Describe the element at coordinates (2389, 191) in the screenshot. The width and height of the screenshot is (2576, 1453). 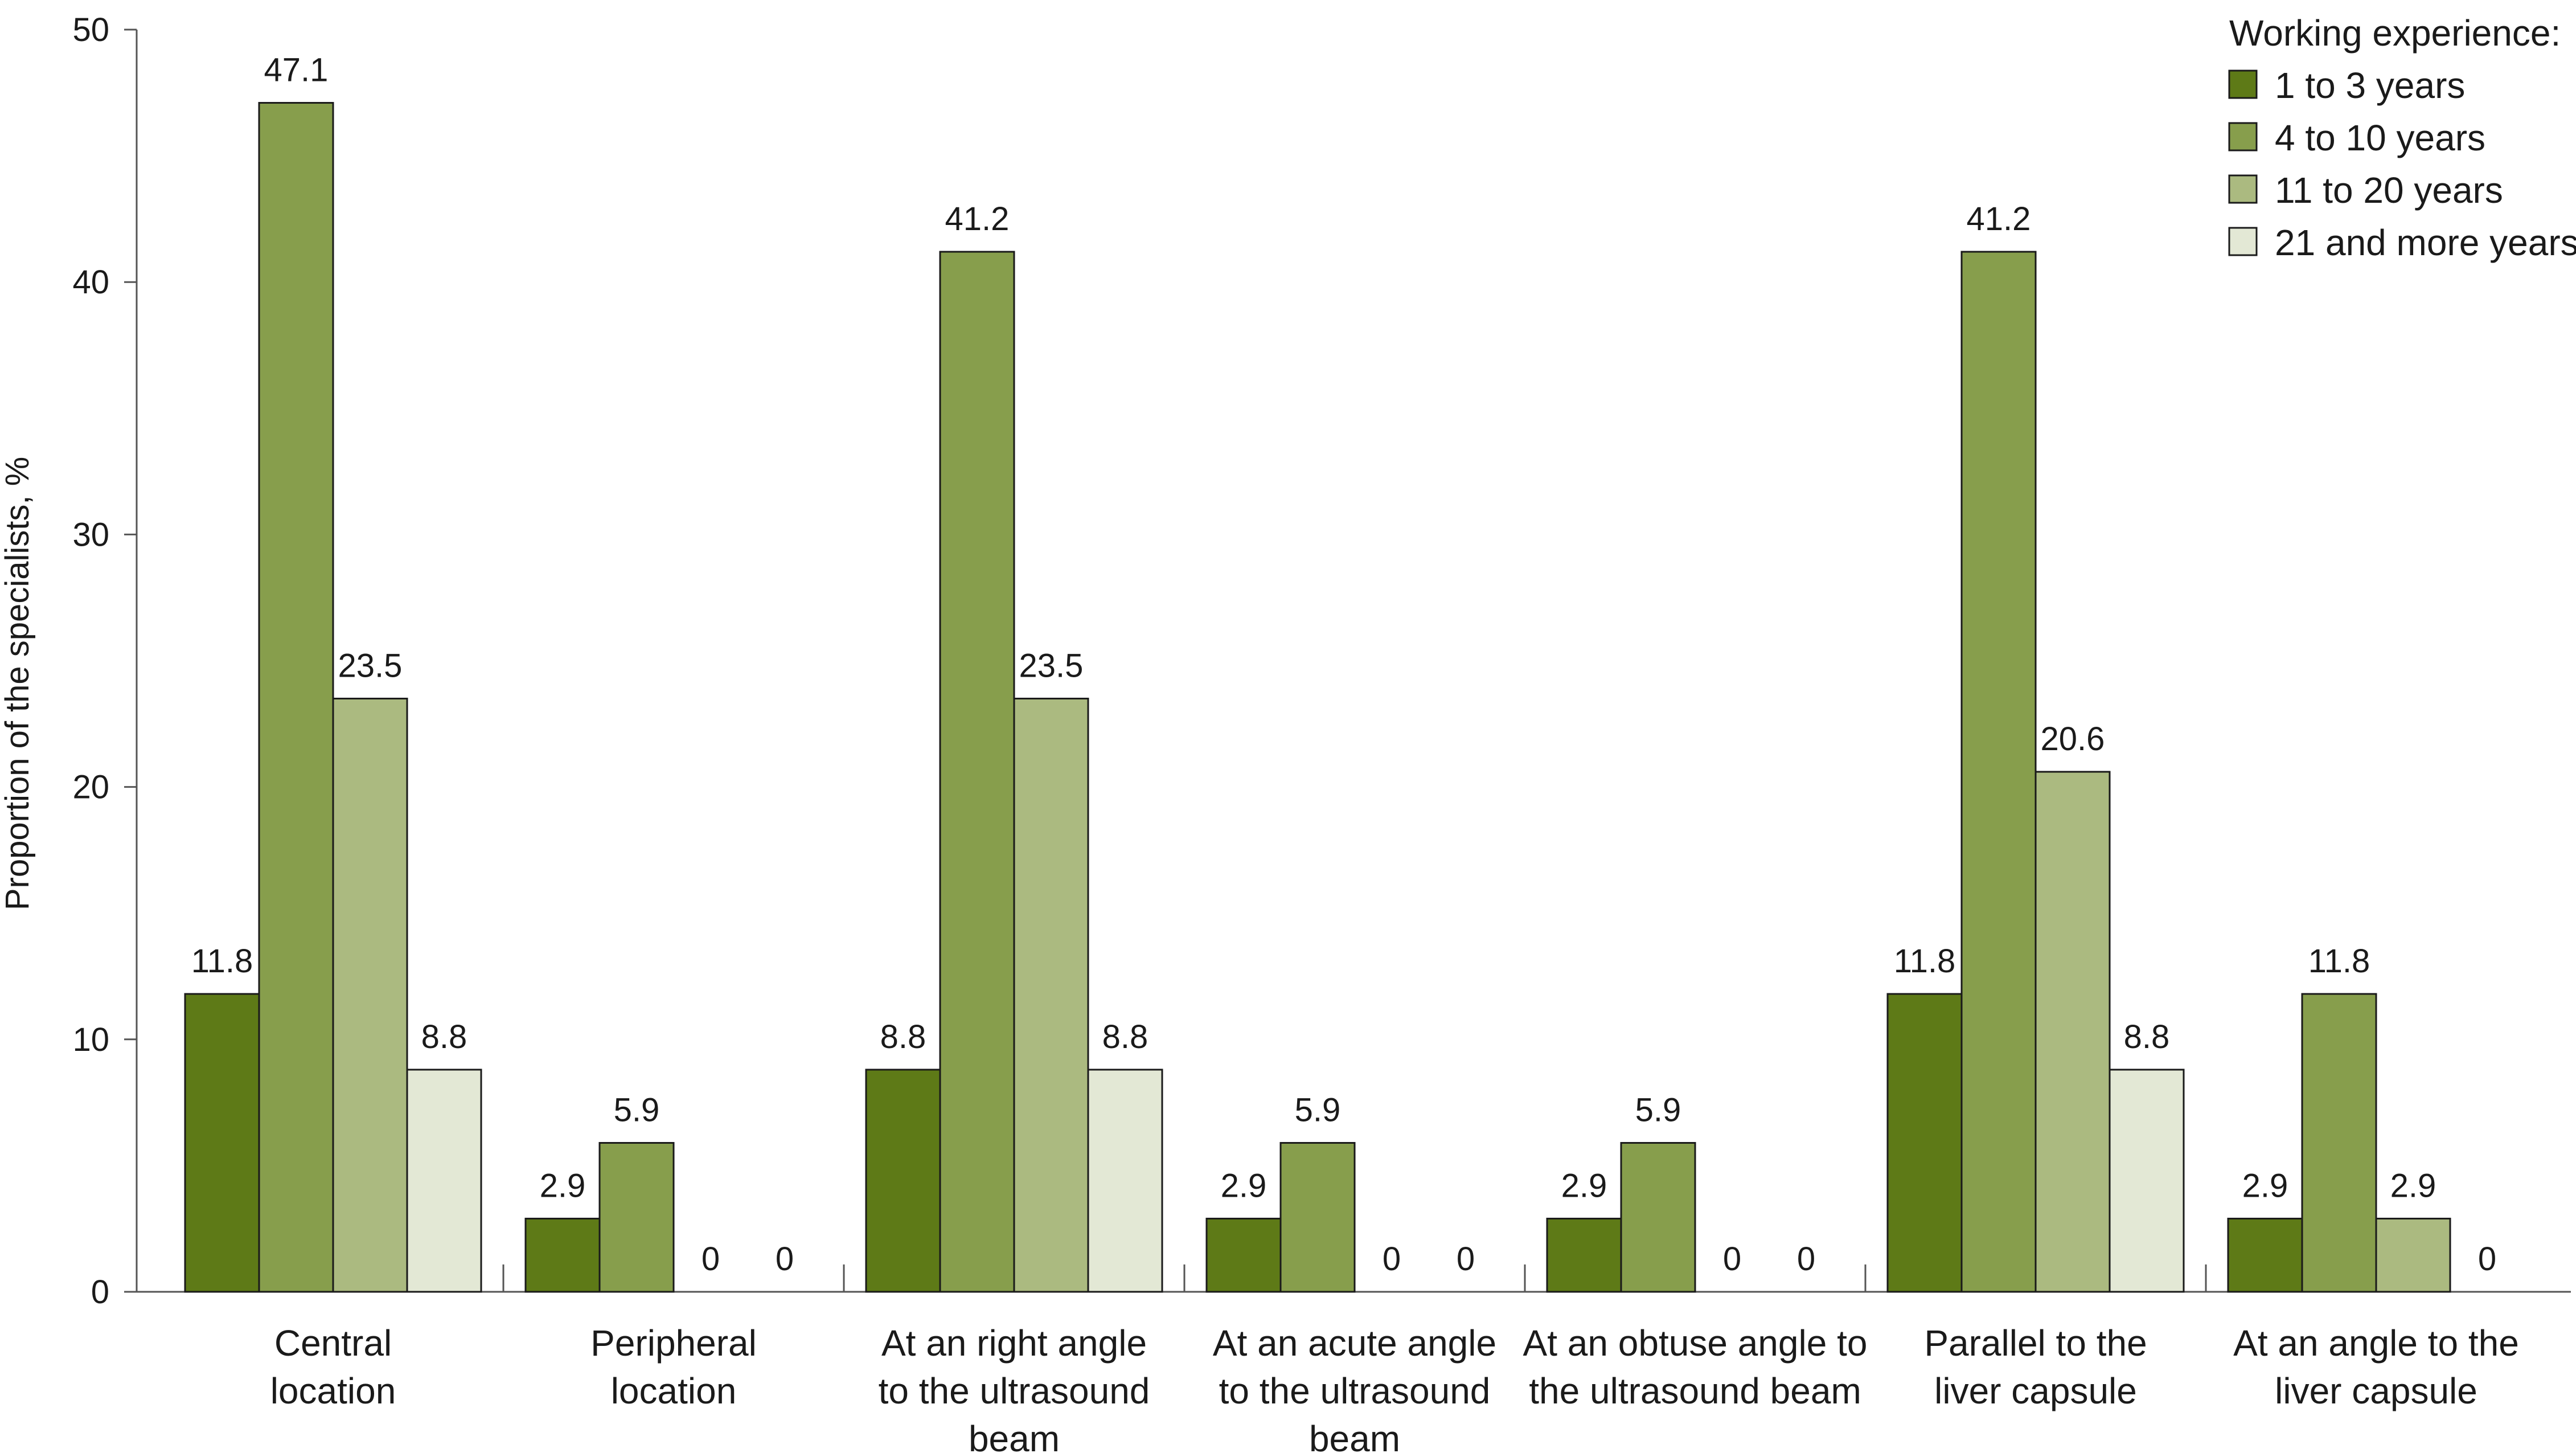
I see `legend-item-label: 11 to 20 years` at that location.